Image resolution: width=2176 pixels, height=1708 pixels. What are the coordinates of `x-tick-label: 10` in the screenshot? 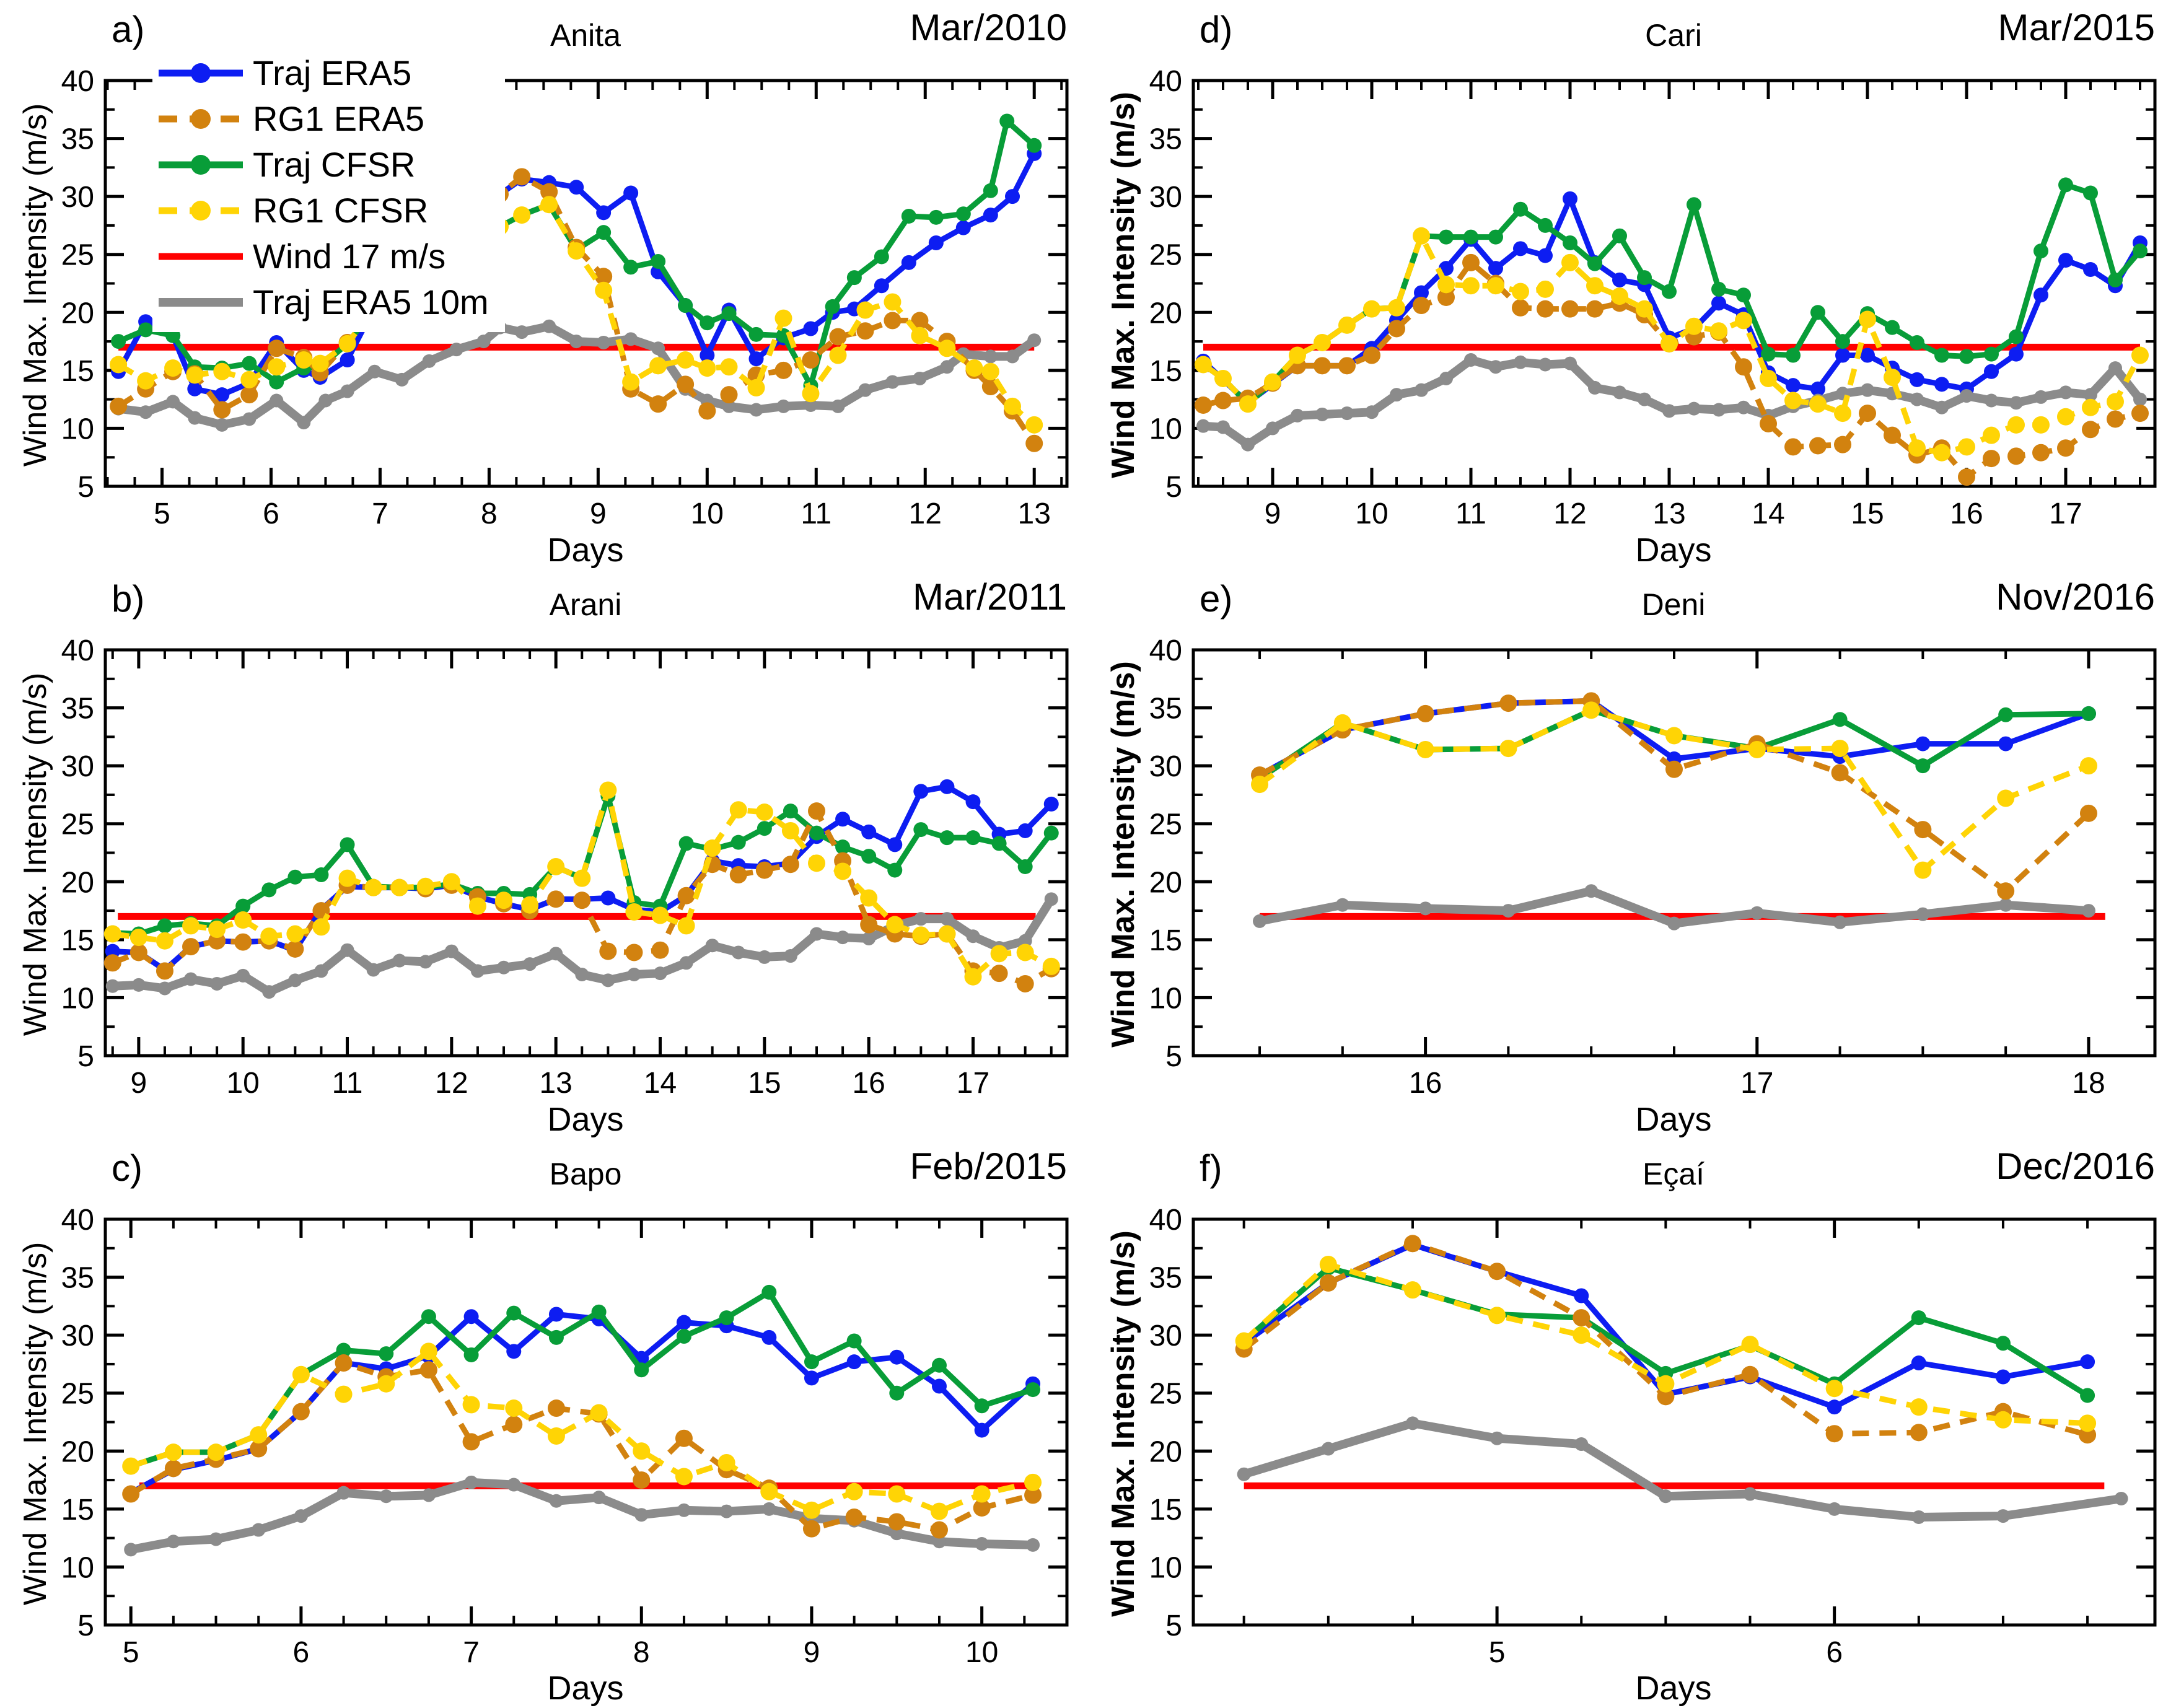 It's located at (243, 1083).